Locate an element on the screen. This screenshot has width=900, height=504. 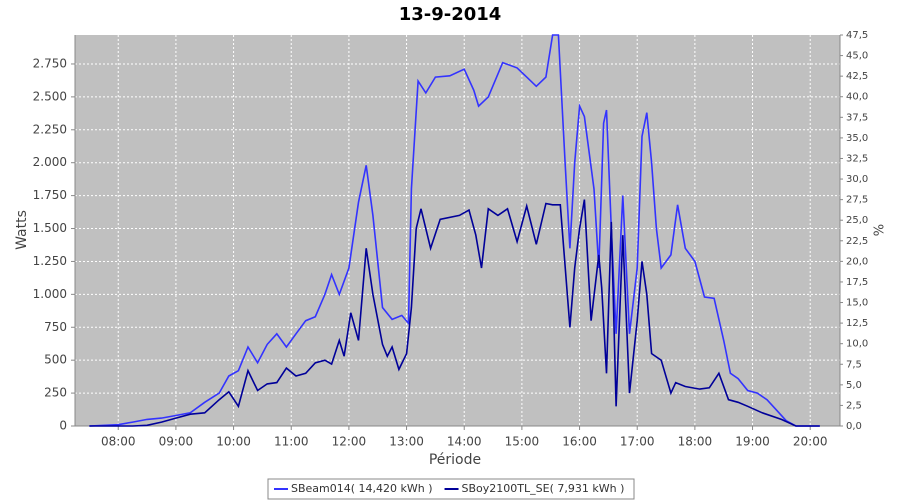
y-tick-label: 1.000 is located at coordinates (50, 294).